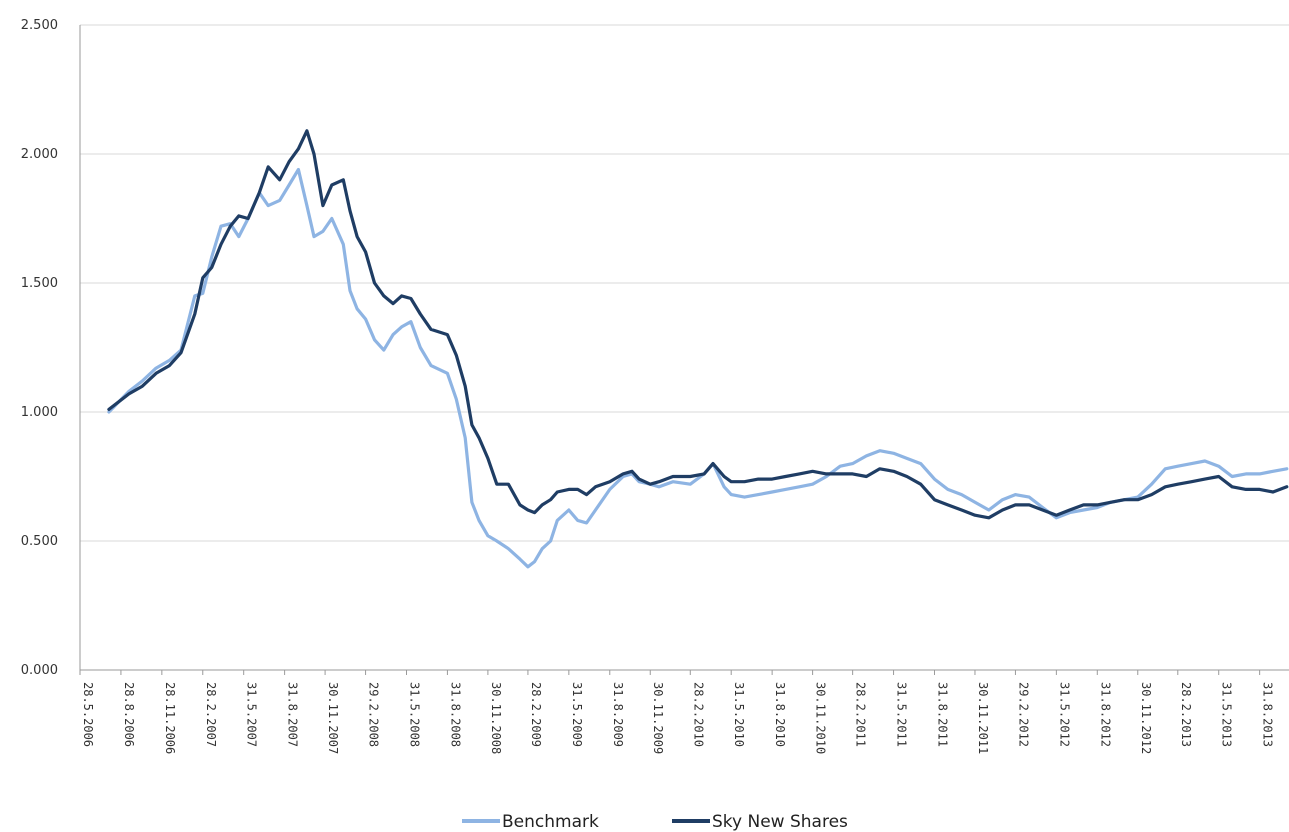 The image size is (1289, 832). What do you see at coordinates (39, 412) in the screenshot?
I see `y-tick-label: 1.000` at bounding box center [39, 412].